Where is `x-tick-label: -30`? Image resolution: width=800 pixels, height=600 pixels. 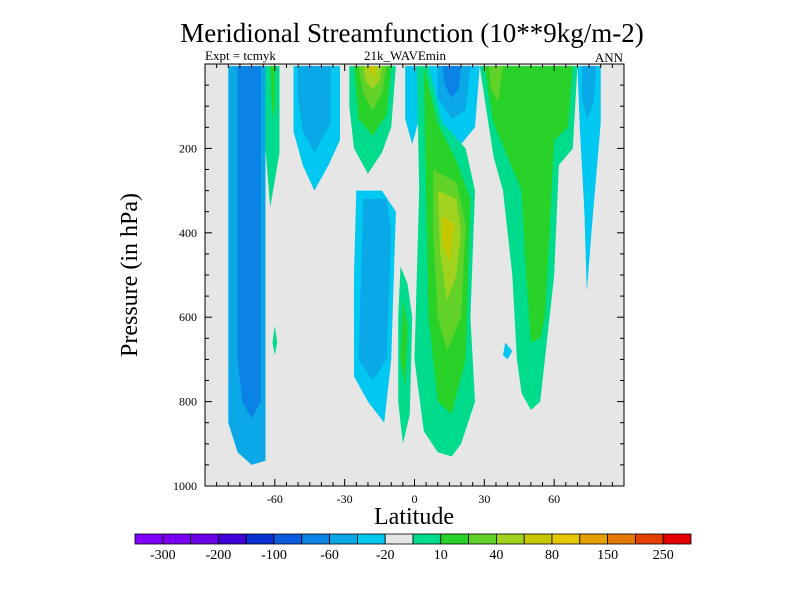 x-tick-label: -30 is located at coordinates (345, 499).